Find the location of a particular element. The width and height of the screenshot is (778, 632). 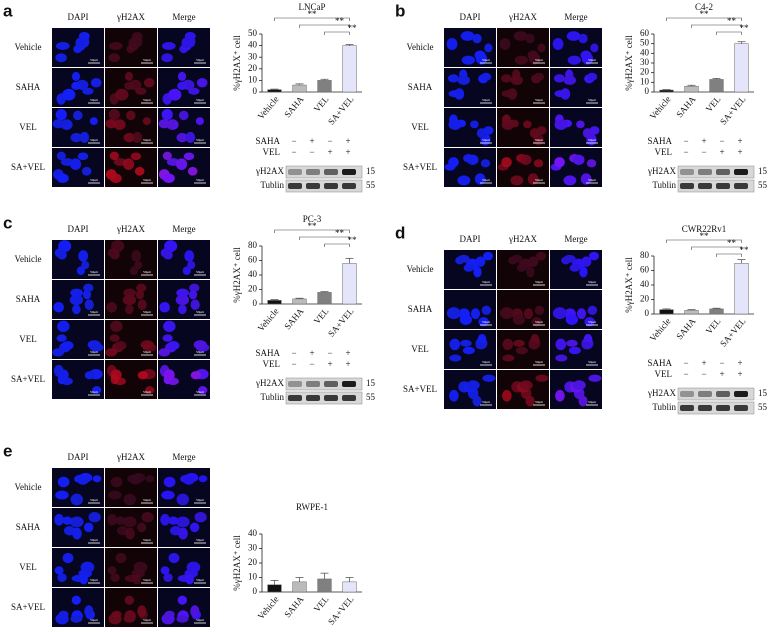

y-tick-label: 80 is located at coordinates (645, 255).